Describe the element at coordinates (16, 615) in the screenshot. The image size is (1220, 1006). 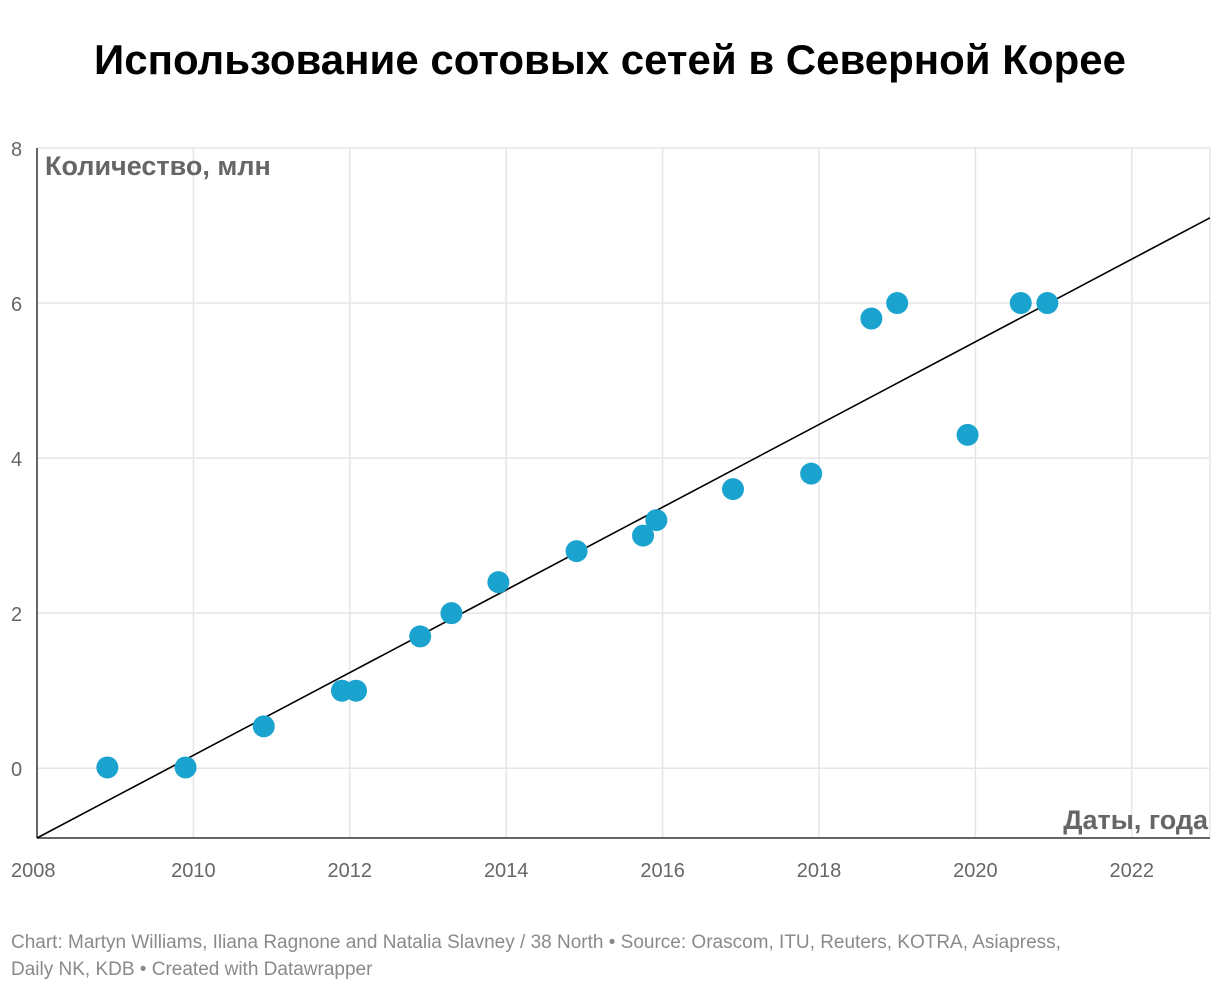
I see `y-tick-label: 2` at that location.